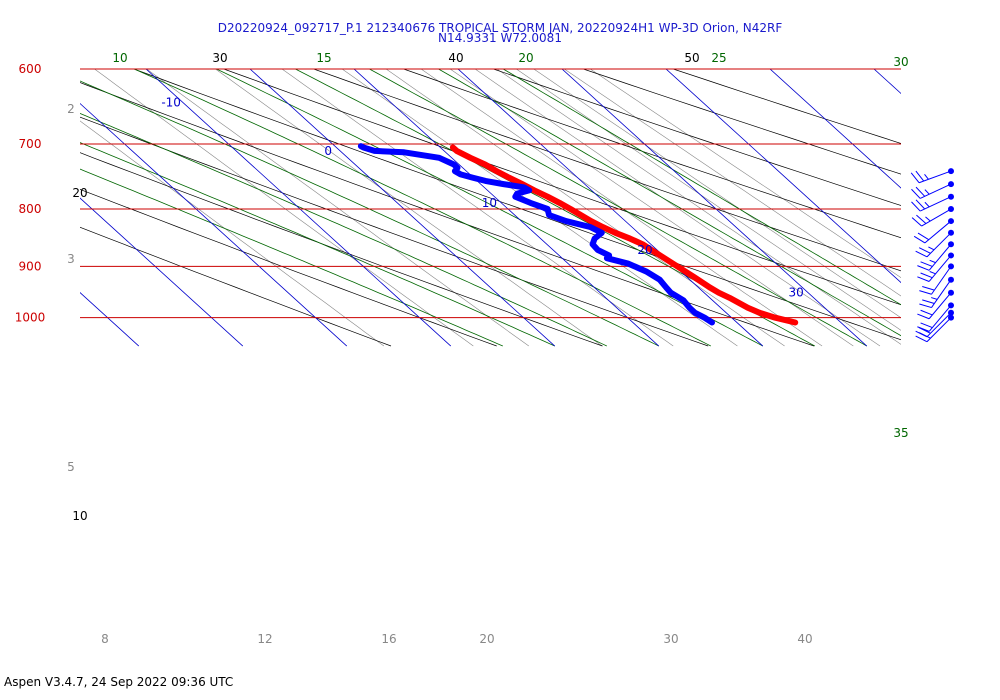  Describe the element at coordinates (79, 193) in the screenshot. I see `dry-adiabat-label: 20` at that location.